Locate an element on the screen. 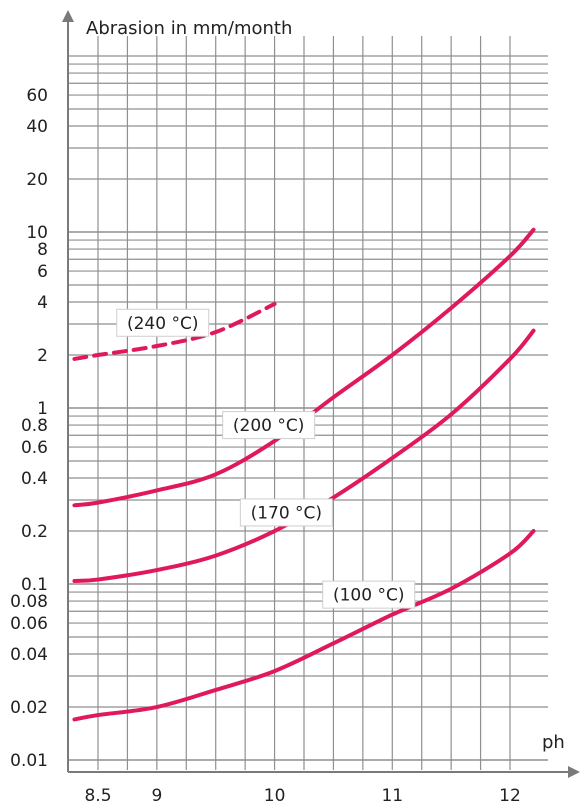 Image resolution: width=587 pixels, height=810 pixels. y-tick-label: 0.08 is located at coordinates (29, 602).